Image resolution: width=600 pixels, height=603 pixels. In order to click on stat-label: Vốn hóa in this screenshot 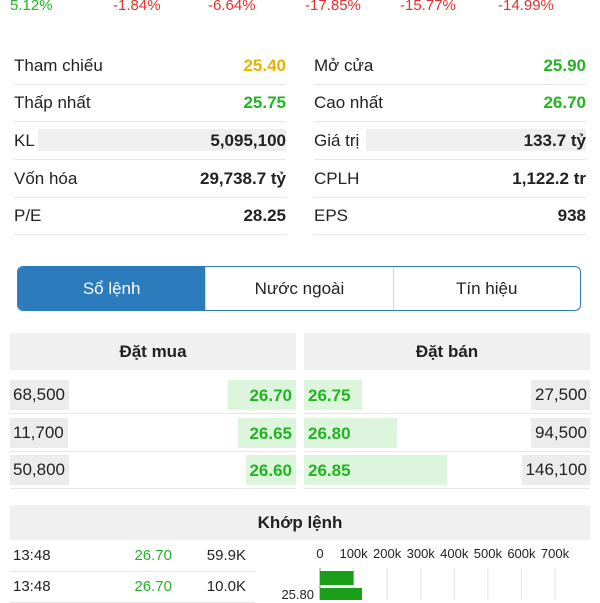, I will do `click(46, 178)`.